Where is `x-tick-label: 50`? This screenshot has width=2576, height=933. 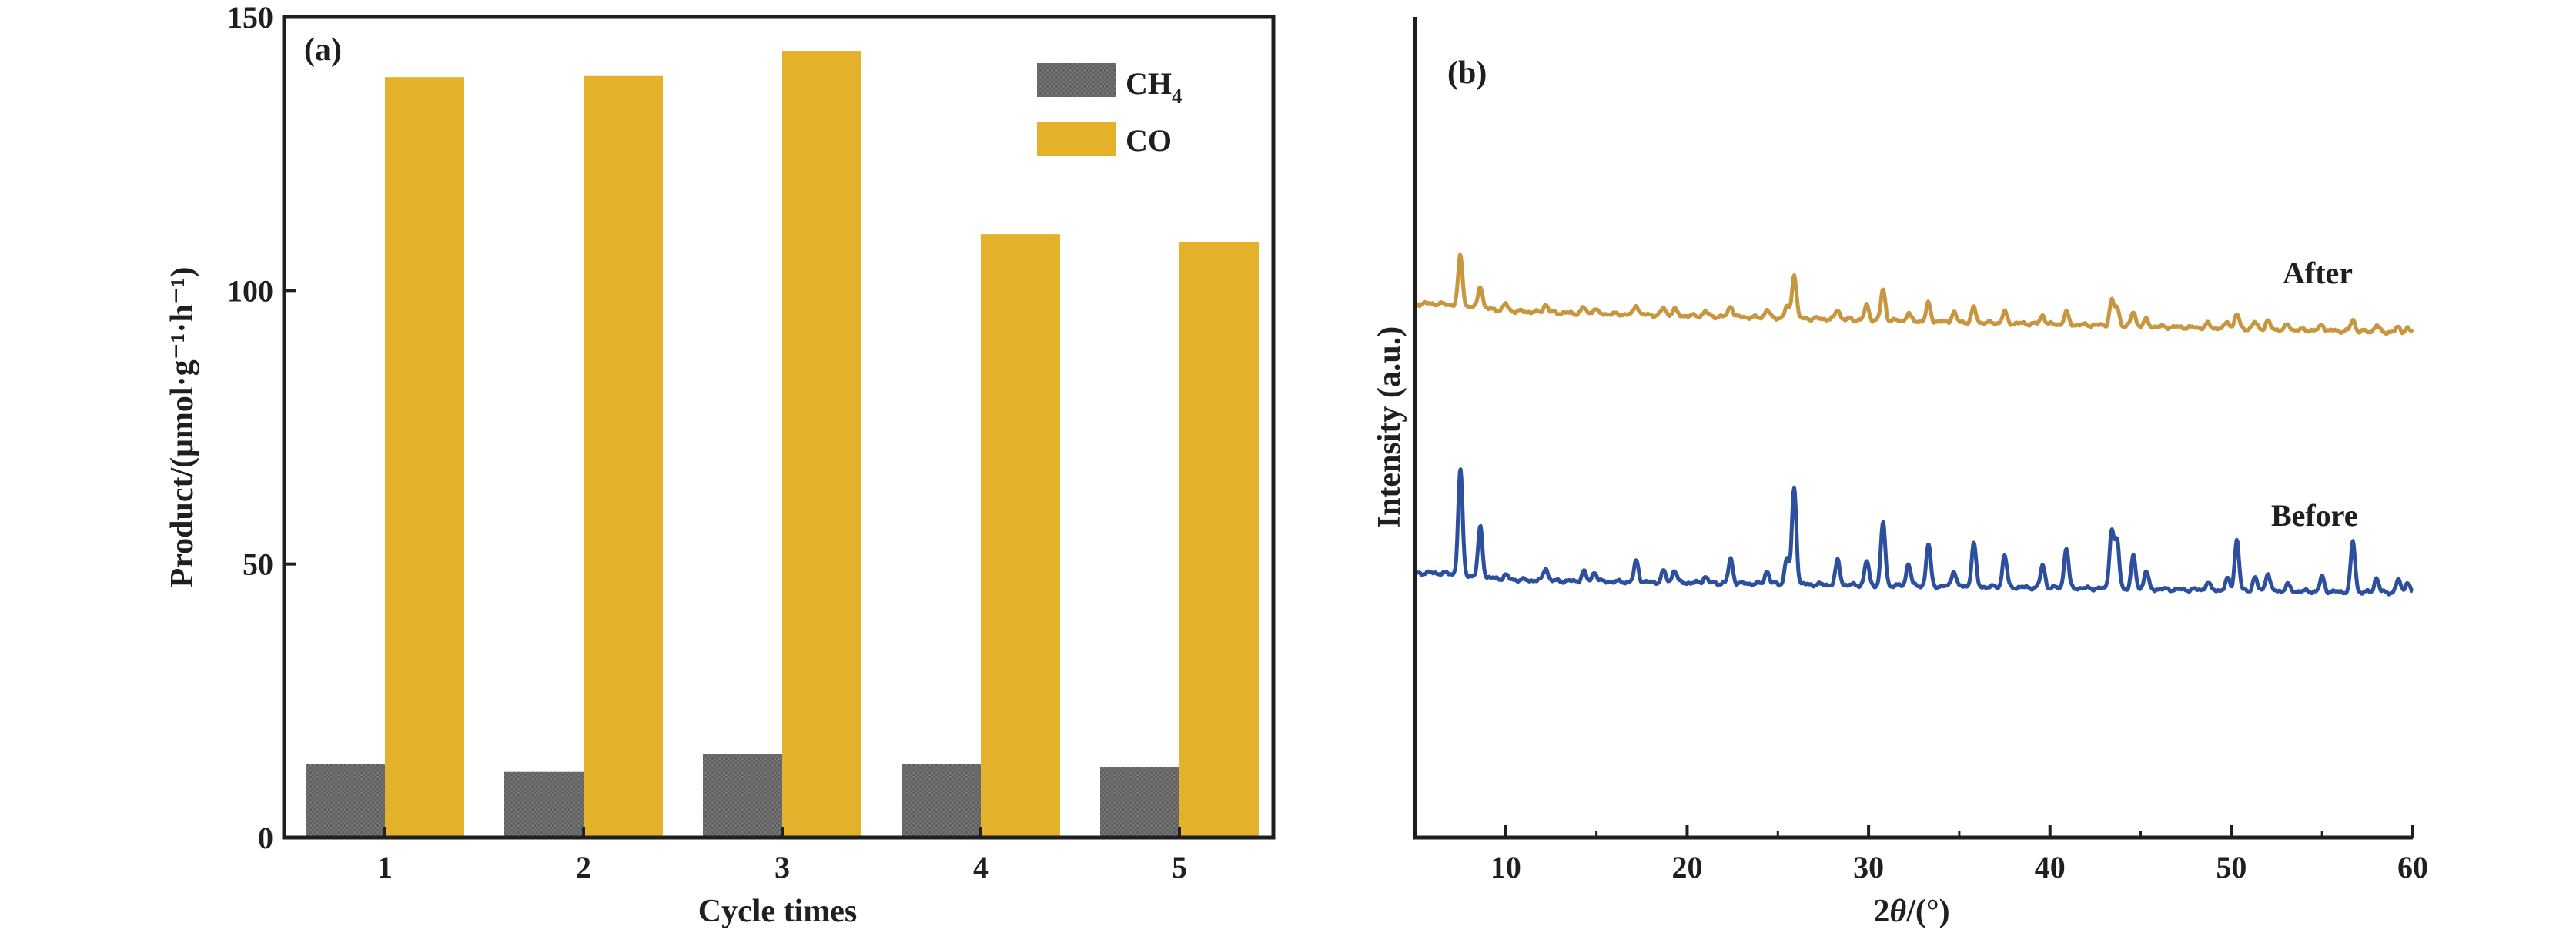 x-tick-label: 50 is located at coordinates (2231, 867).